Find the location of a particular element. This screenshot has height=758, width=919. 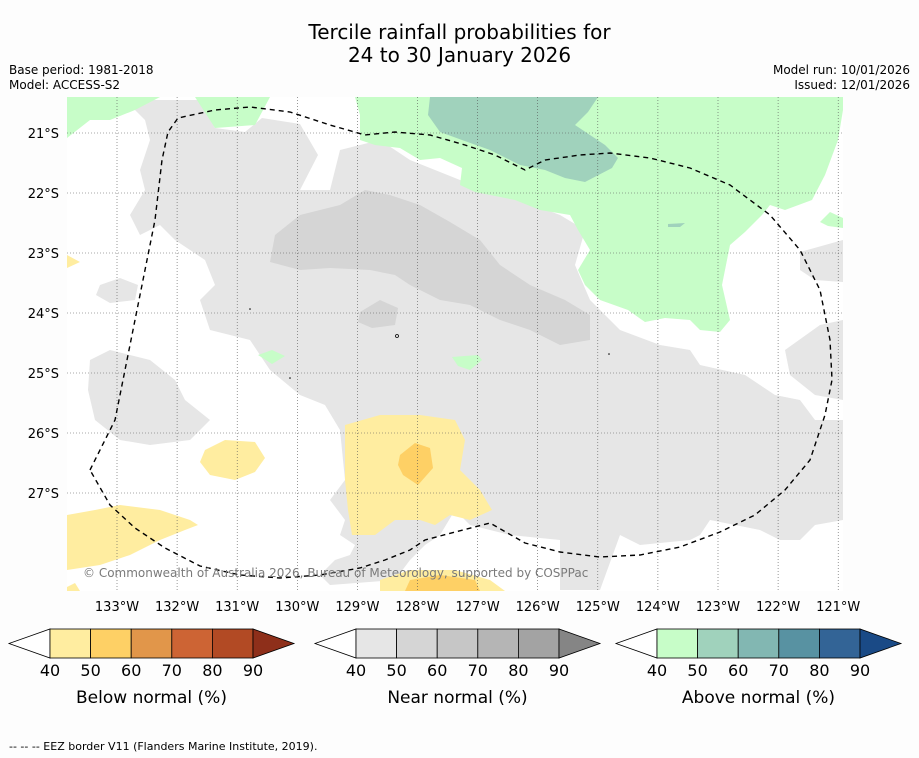

longitude-label: 124°W is located at coordinates (658, 607).